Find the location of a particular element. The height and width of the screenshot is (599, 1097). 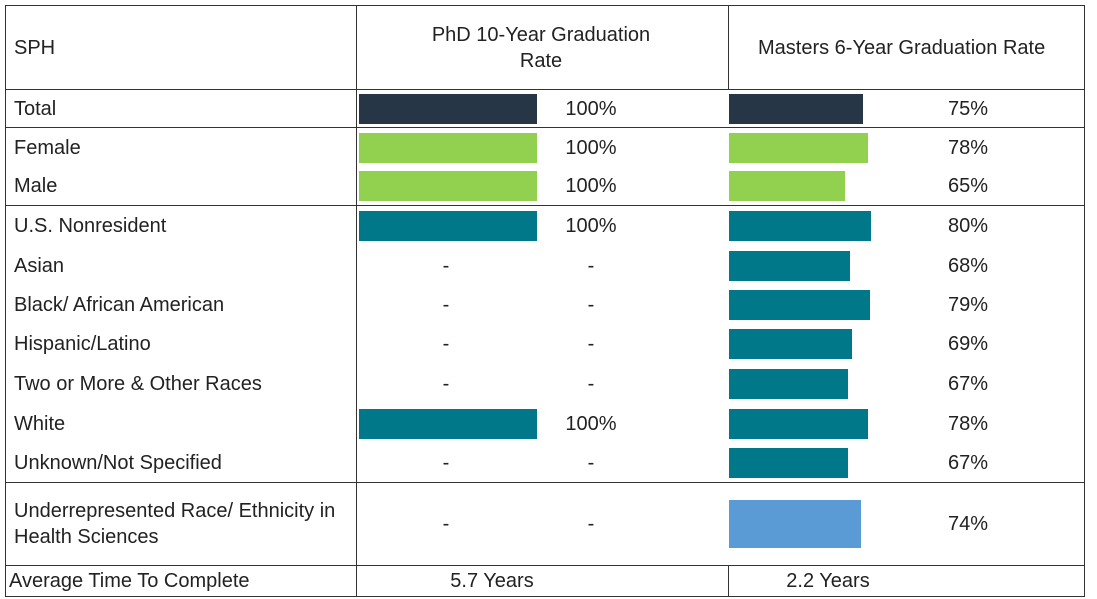

footer-cell: 2.2 Years is located at coordinates (828, 581).